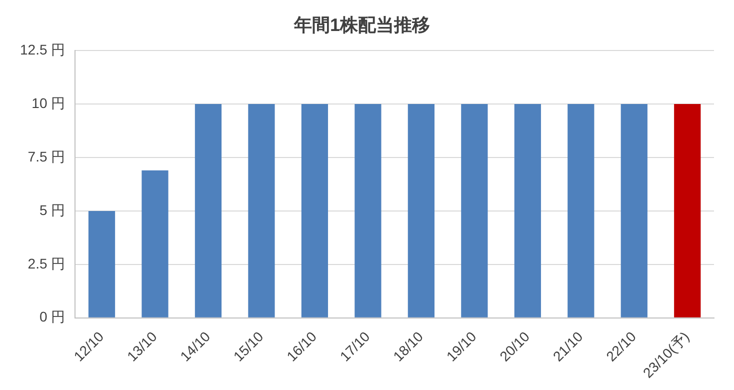  What do you see at coordinates (52, 210) in the screenshot?
I see `y-tick-label: 5 円` at bounding box center [52, 210].